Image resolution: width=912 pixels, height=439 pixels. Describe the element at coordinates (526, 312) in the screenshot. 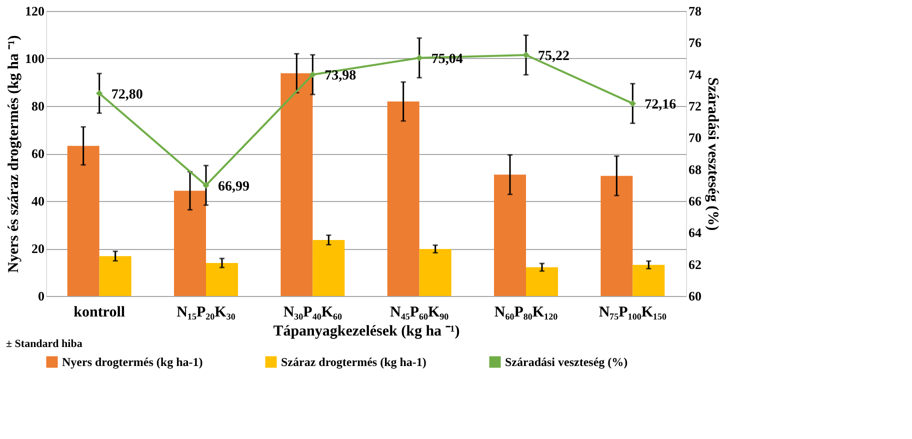

I see `x-tick-label: N₆₀P₈₀K₁₂₀` at that location.